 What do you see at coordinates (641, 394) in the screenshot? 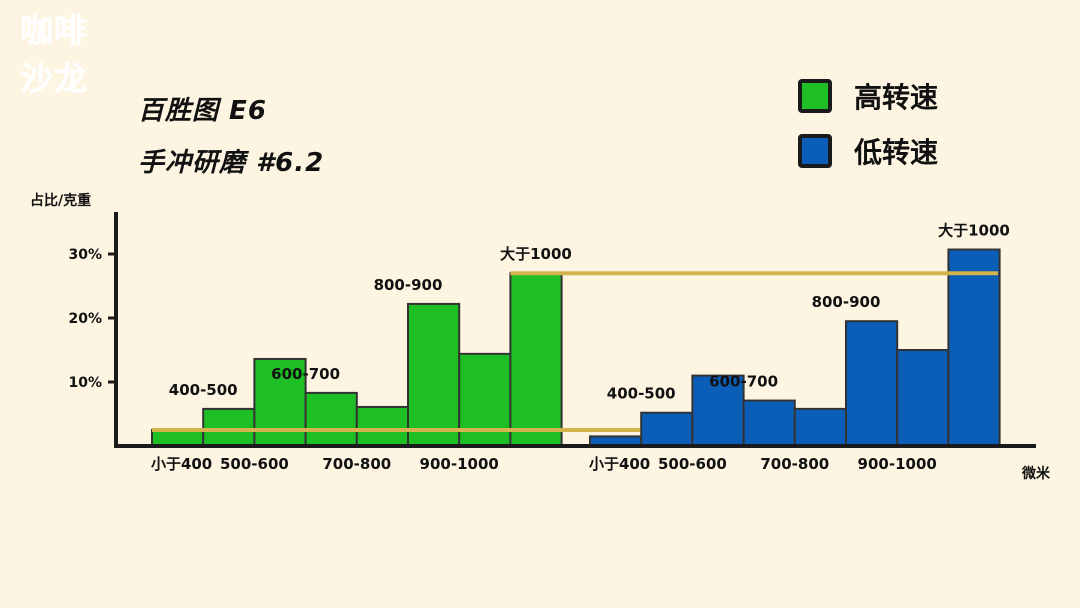
I see `bar-annotation-low-0: 400-500` at bounding box center [641, 394].